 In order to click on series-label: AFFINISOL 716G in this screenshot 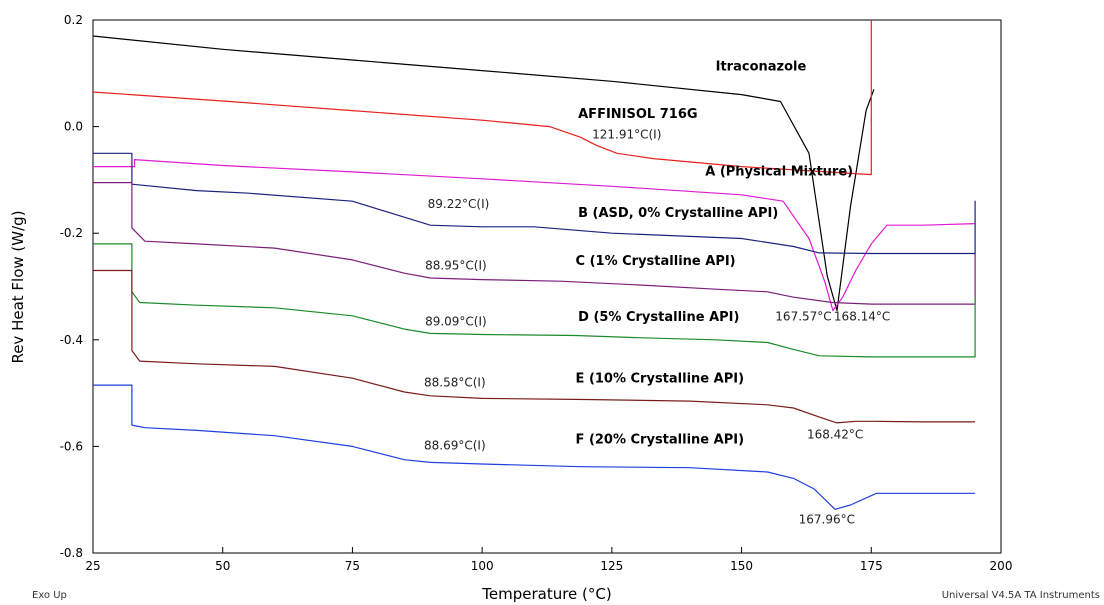, I will do `click(637, 114)`.